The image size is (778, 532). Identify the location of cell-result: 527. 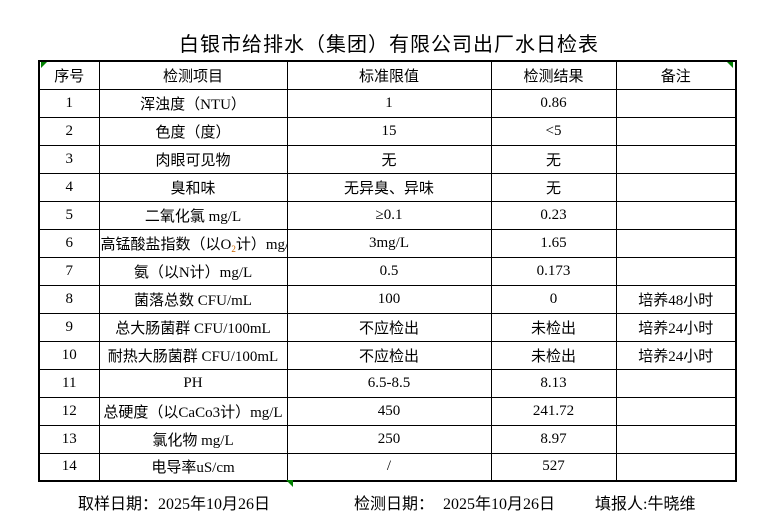
(553, 467).